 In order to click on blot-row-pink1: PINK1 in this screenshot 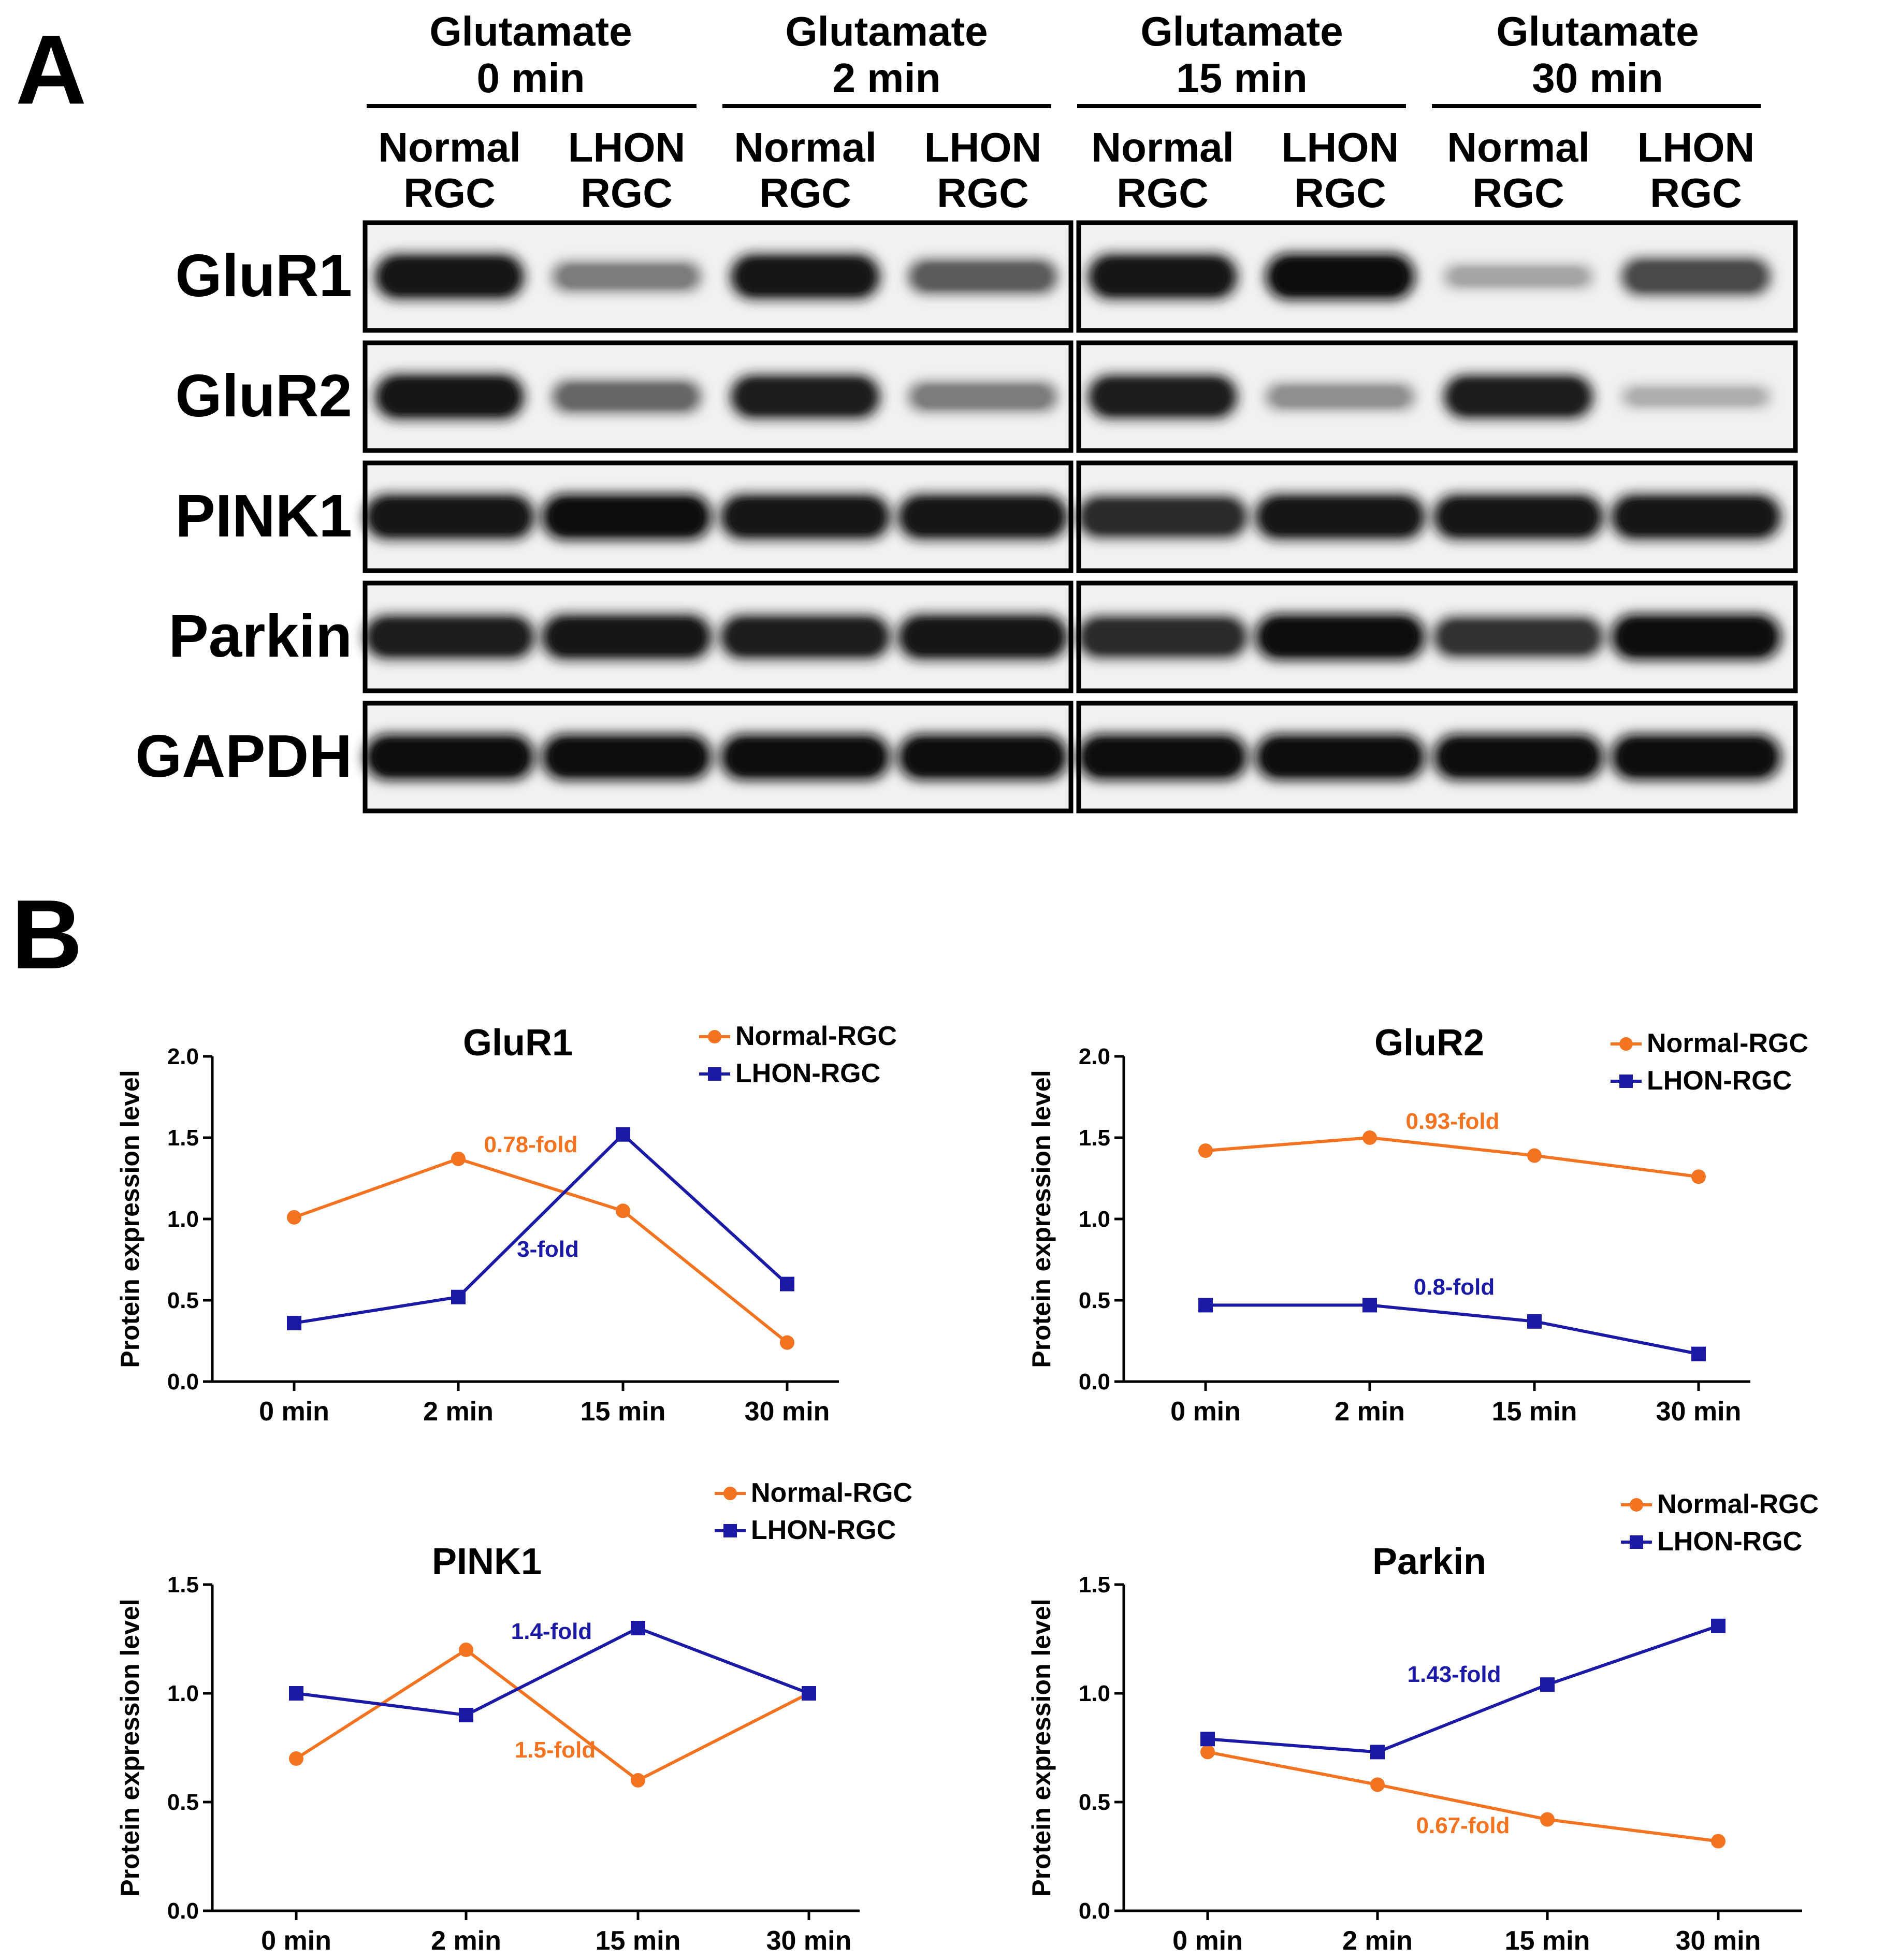, I will do `click(987, 516)`.